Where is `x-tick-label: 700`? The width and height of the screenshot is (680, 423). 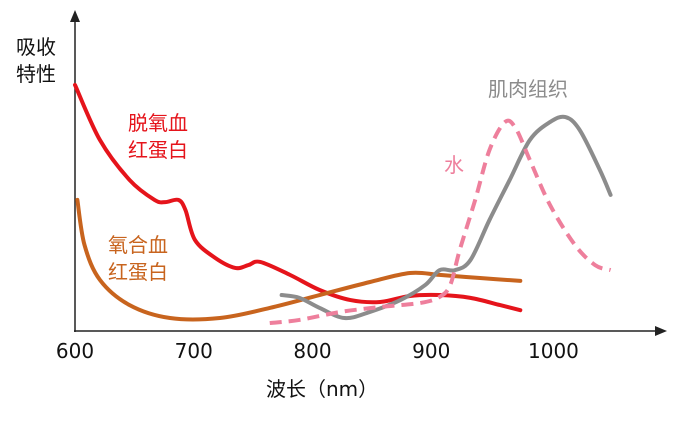
x-tick-label: 700 is located at coordinates (193, 351).